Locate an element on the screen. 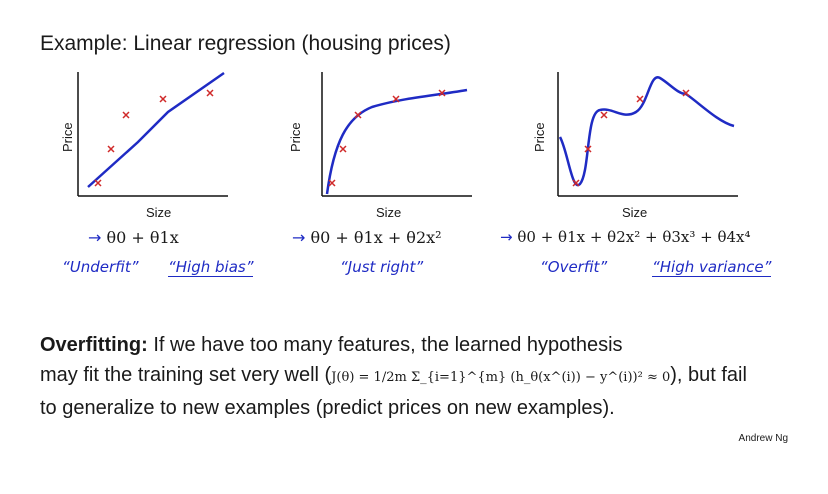 The image size is (828, 494). hypothesis-linear: → θ0 + θ1x is located at coordinates (133, 237).